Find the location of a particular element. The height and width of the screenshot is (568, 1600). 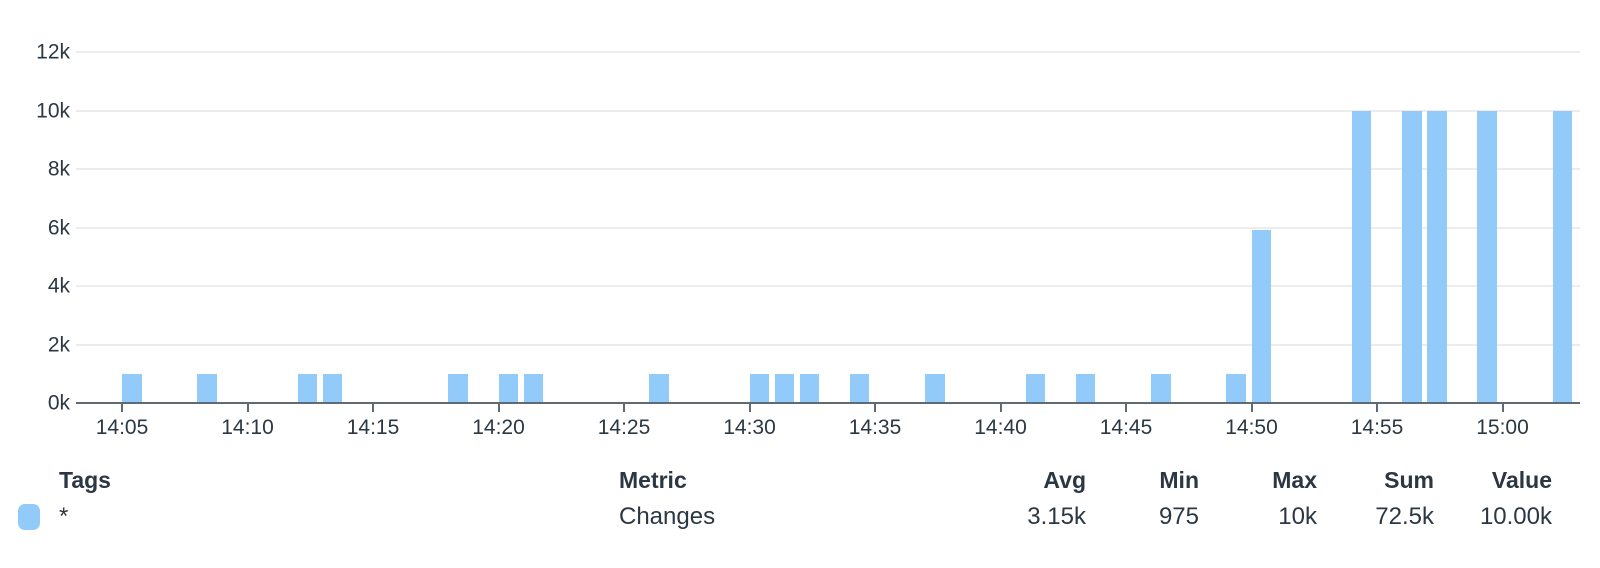

x-axis-tick-label: 14:25 is located at coordinates (624, 427).